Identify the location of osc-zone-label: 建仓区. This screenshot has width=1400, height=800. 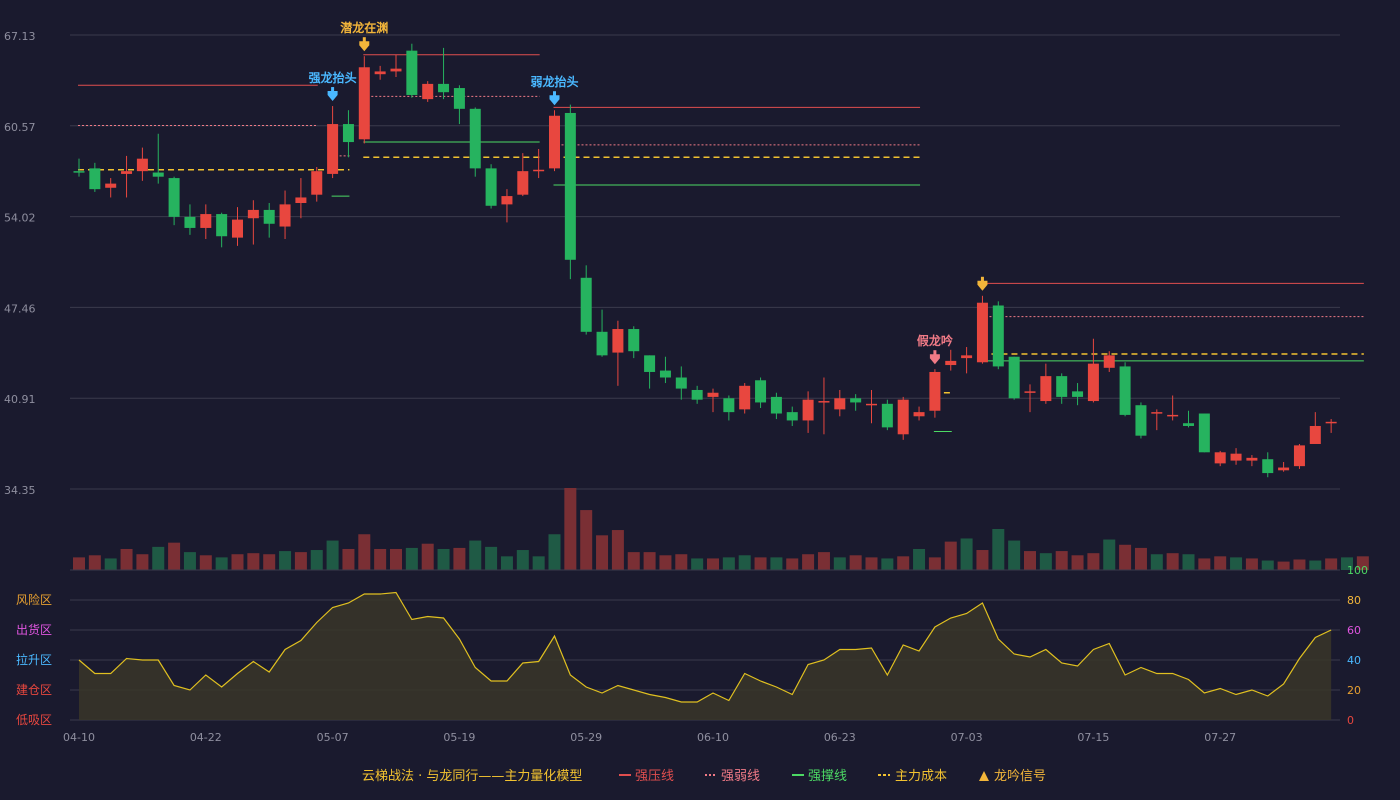
(34, 690).